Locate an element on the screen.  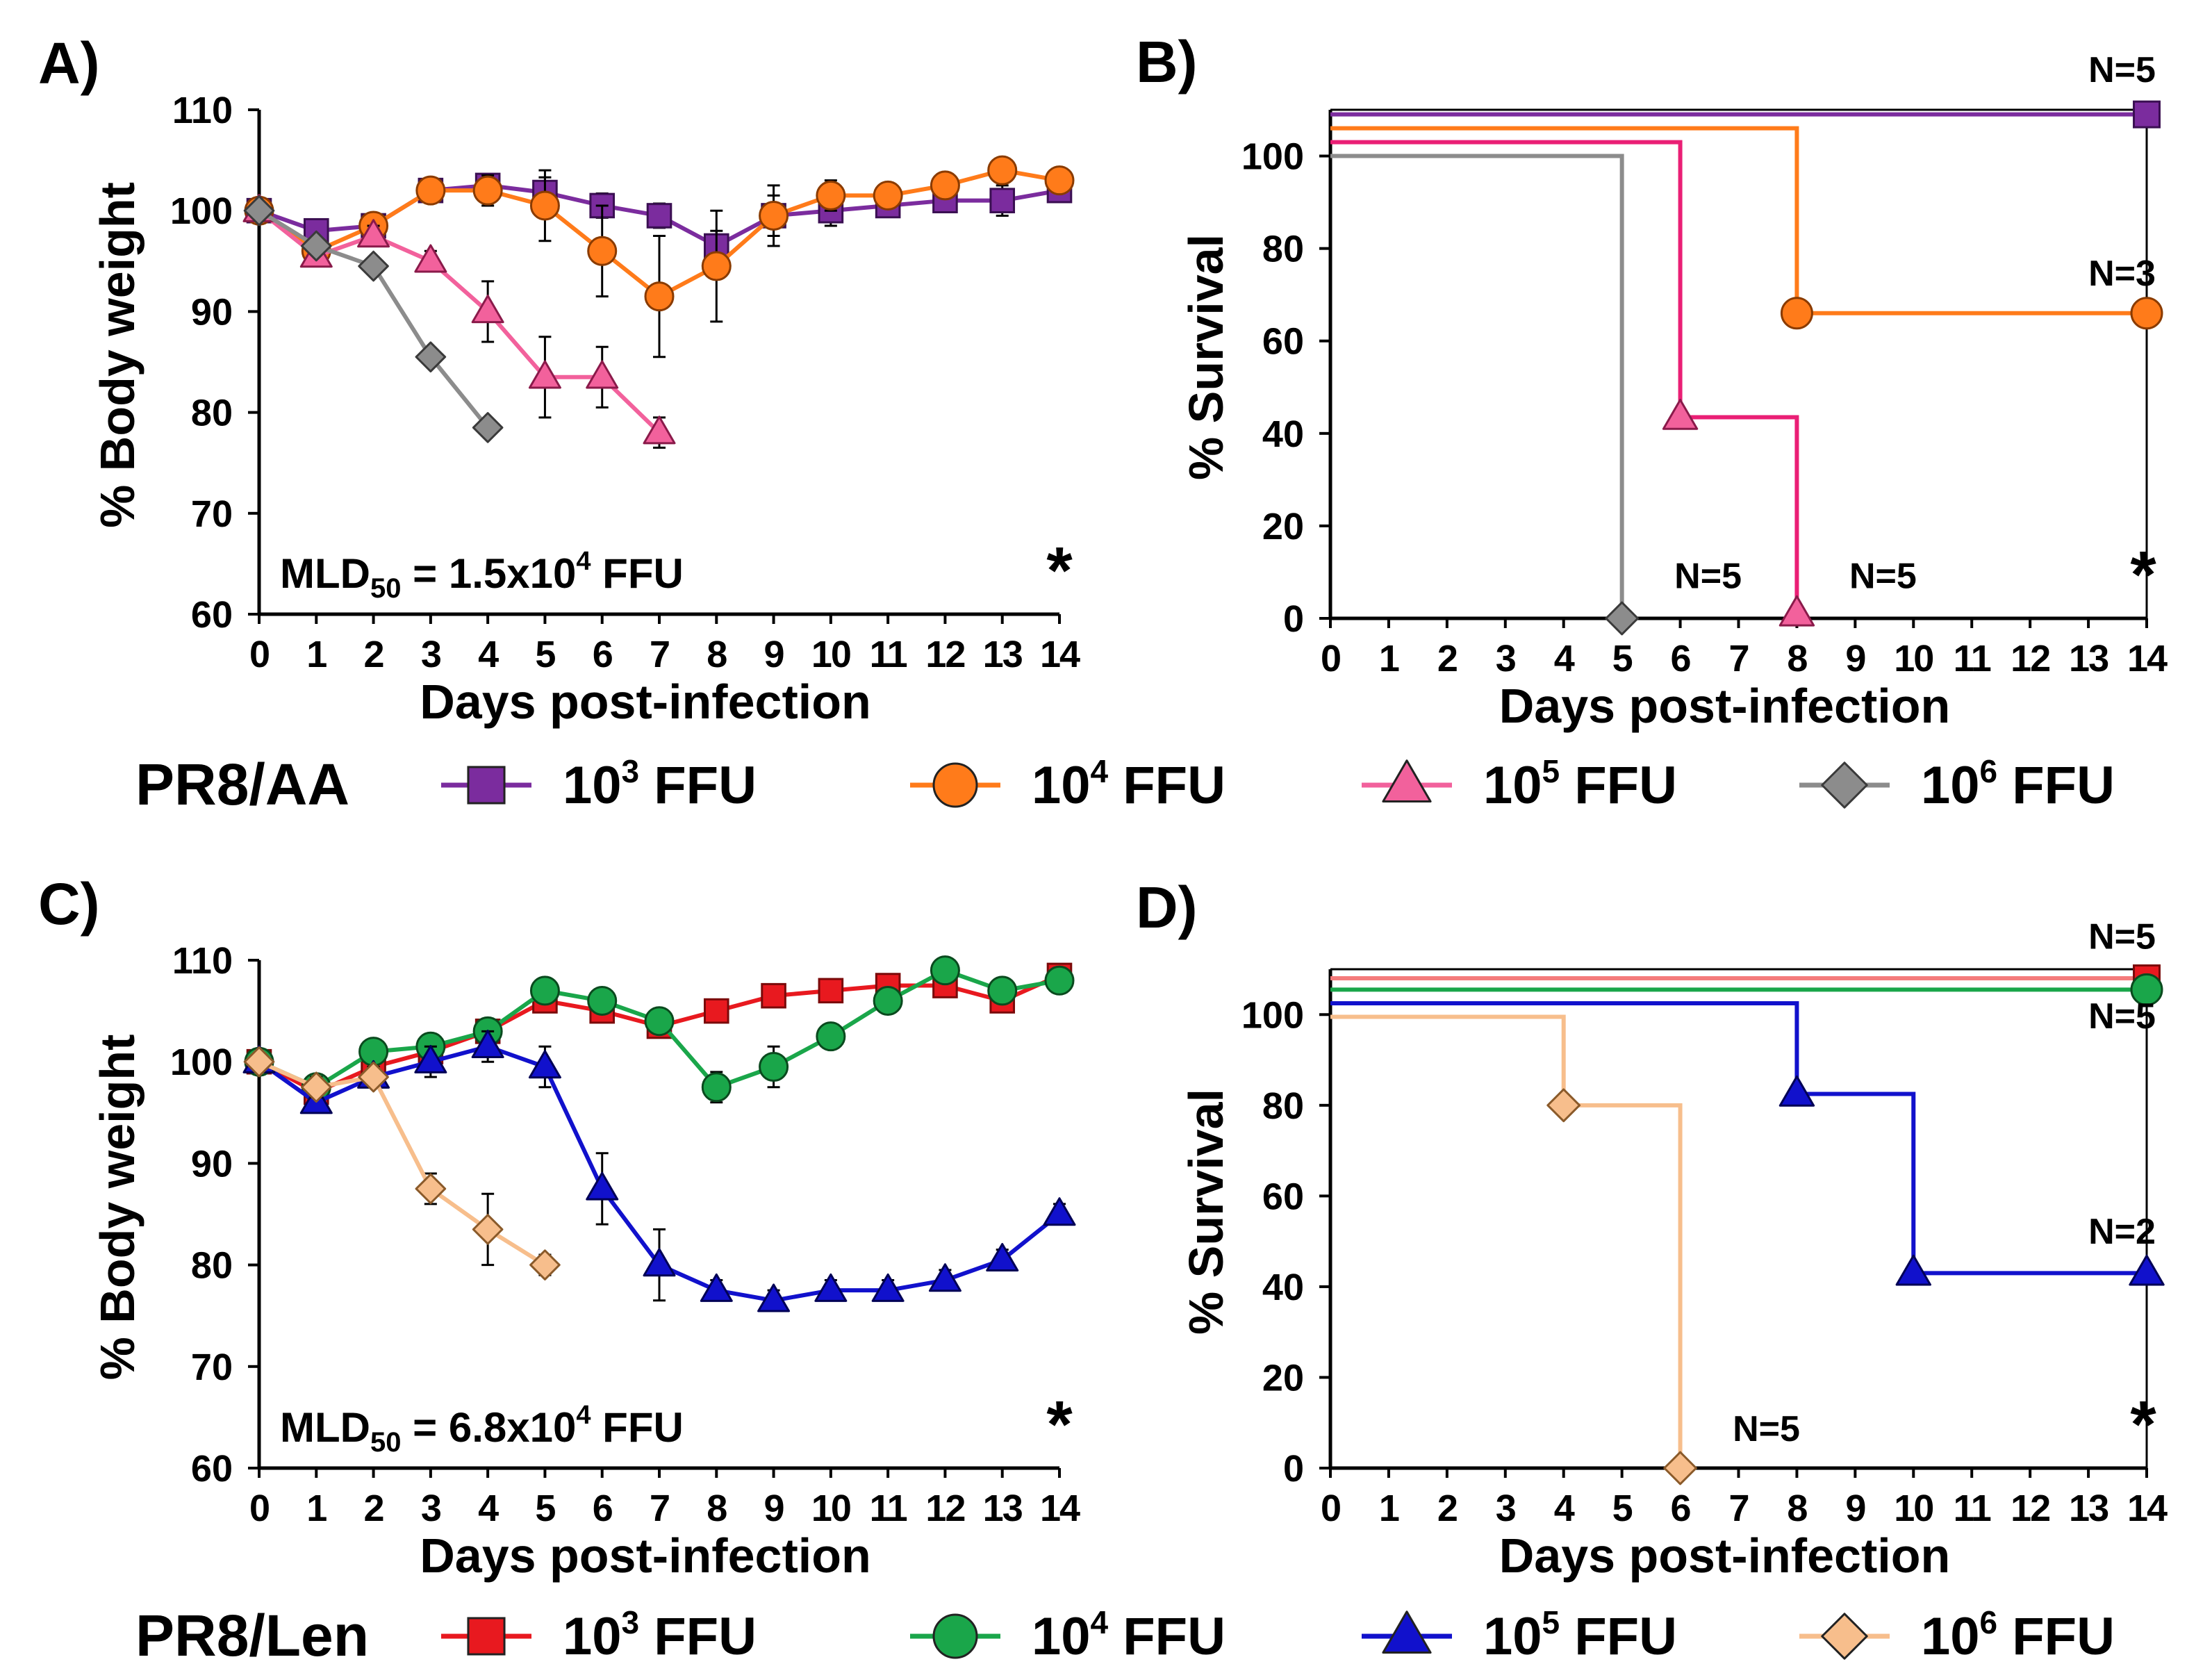
n-label: N=3 is located at coordinates (2122, 274).